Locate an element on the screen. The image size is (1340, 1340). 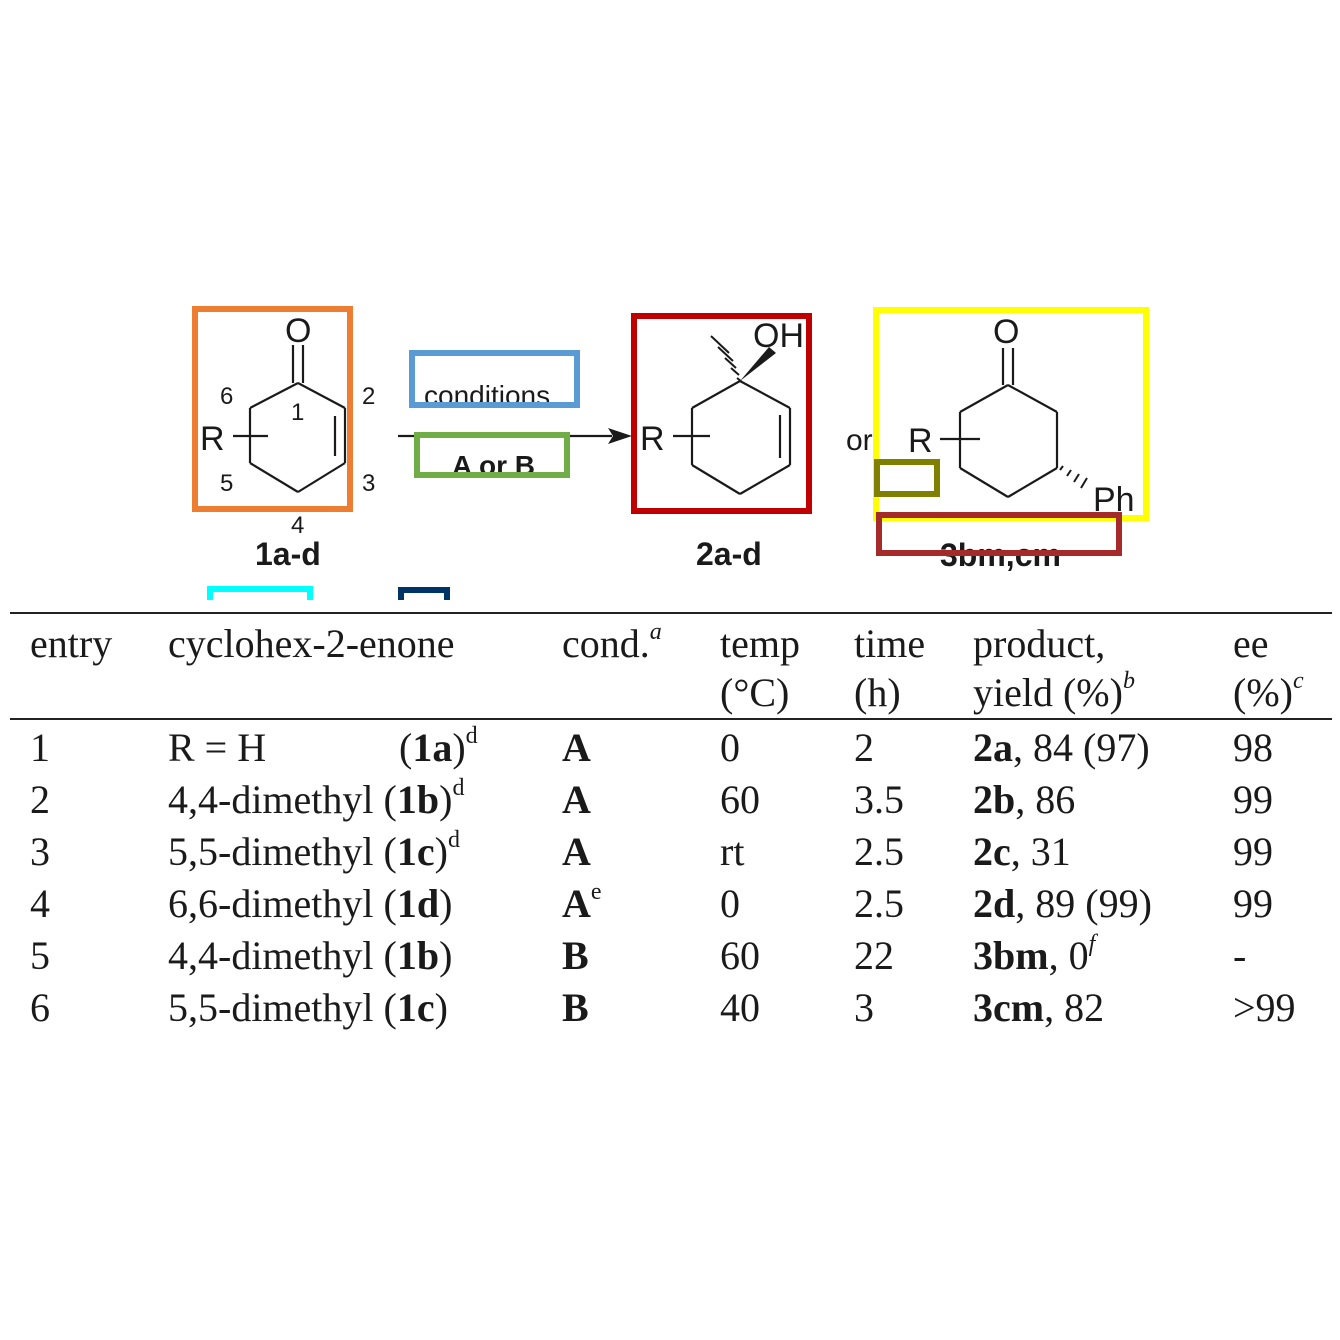
bond-p1-c is located at coordinates (765, 479).